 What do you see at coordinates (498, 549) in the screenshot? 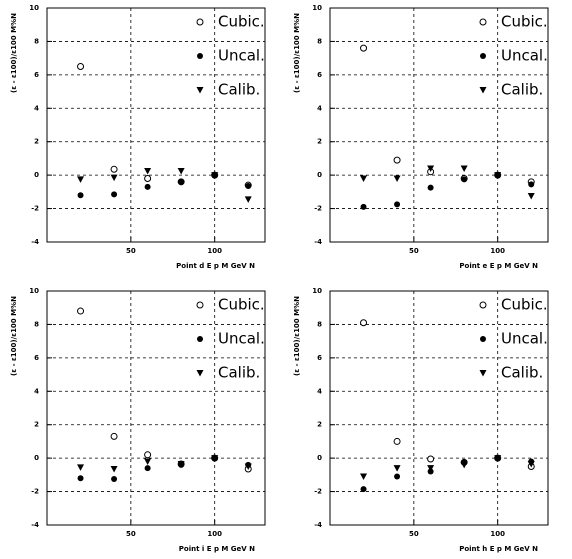
I see `x-axis-label: Point h E p M GeV N` at bounding box center [498, 549].